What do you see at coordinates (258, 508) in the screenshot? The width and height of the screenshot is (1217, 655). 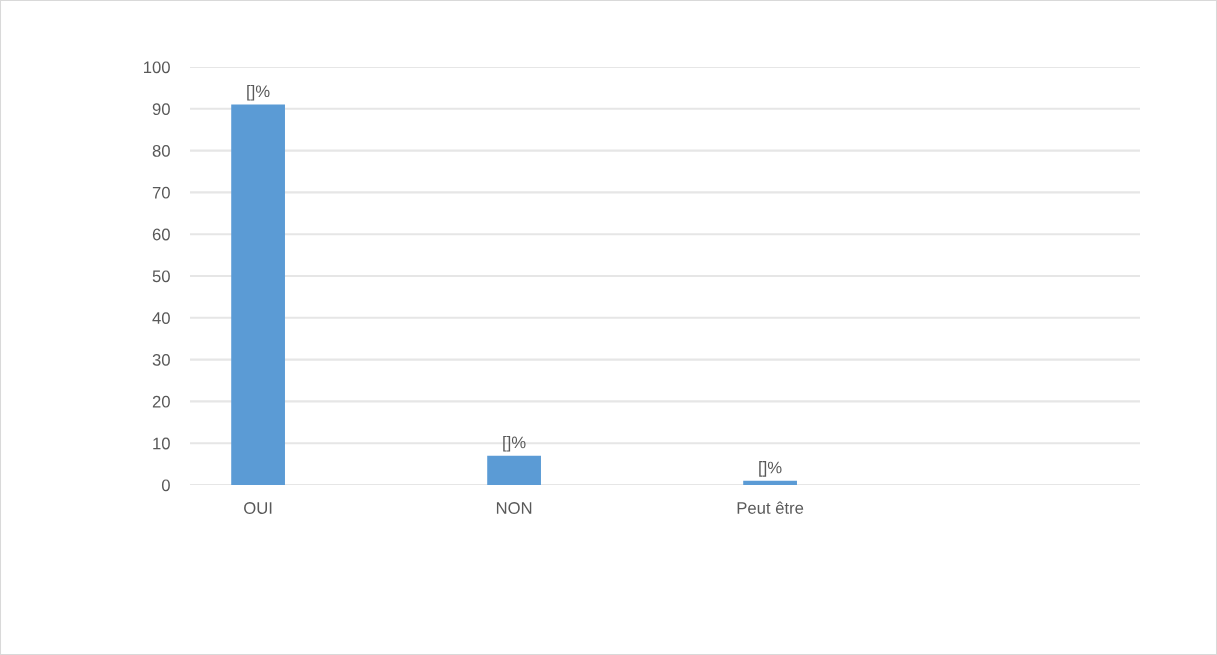 I see `x-tick-label: OUI` at bounding box center [258, 508].